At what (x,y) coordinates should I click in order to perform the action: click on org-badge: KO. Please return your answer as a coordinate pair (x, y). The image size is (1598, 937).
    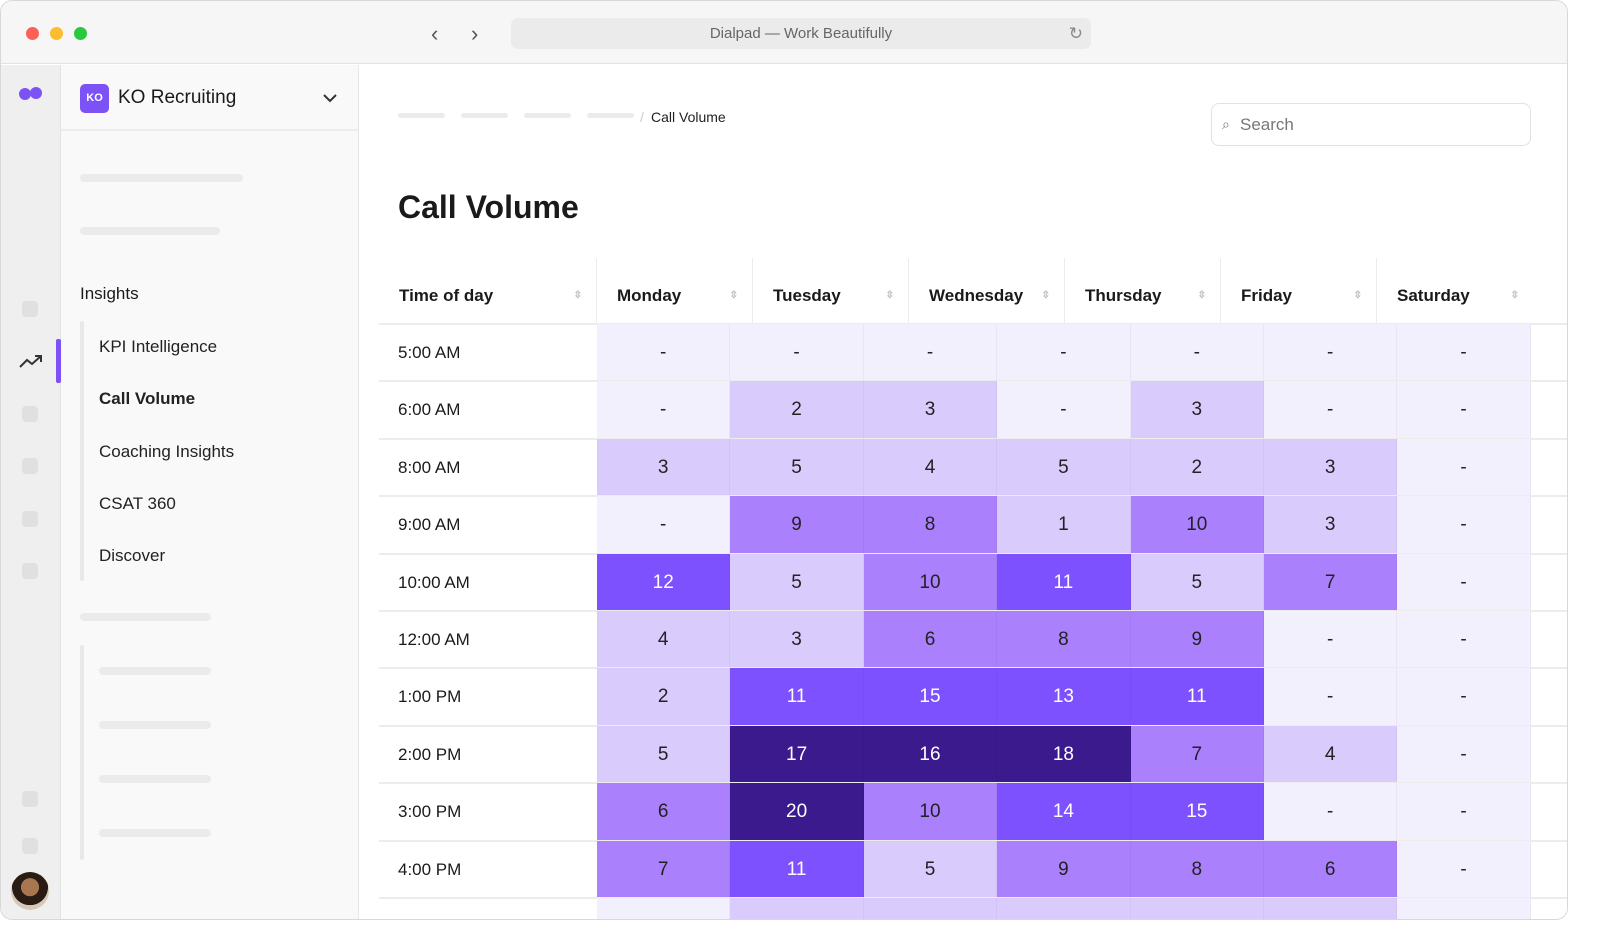
    Looking at the image, I should click on (94, 98).